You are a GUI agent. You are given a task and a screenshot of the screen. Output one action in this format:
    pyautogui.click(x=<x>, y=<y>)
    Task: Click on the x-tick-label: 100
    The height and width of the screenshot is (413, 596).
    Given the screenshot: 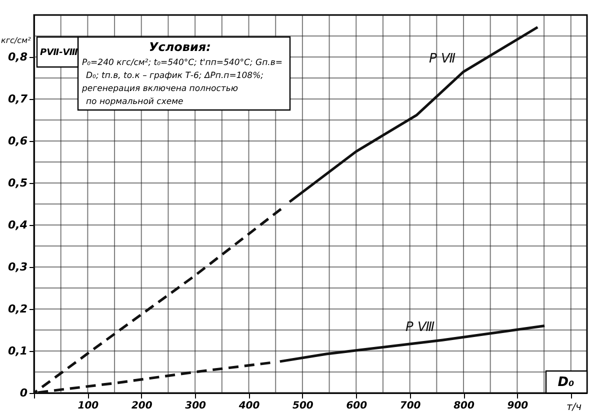 What is the action you would take?
    pyautogui.click(x=88, y=406)
    